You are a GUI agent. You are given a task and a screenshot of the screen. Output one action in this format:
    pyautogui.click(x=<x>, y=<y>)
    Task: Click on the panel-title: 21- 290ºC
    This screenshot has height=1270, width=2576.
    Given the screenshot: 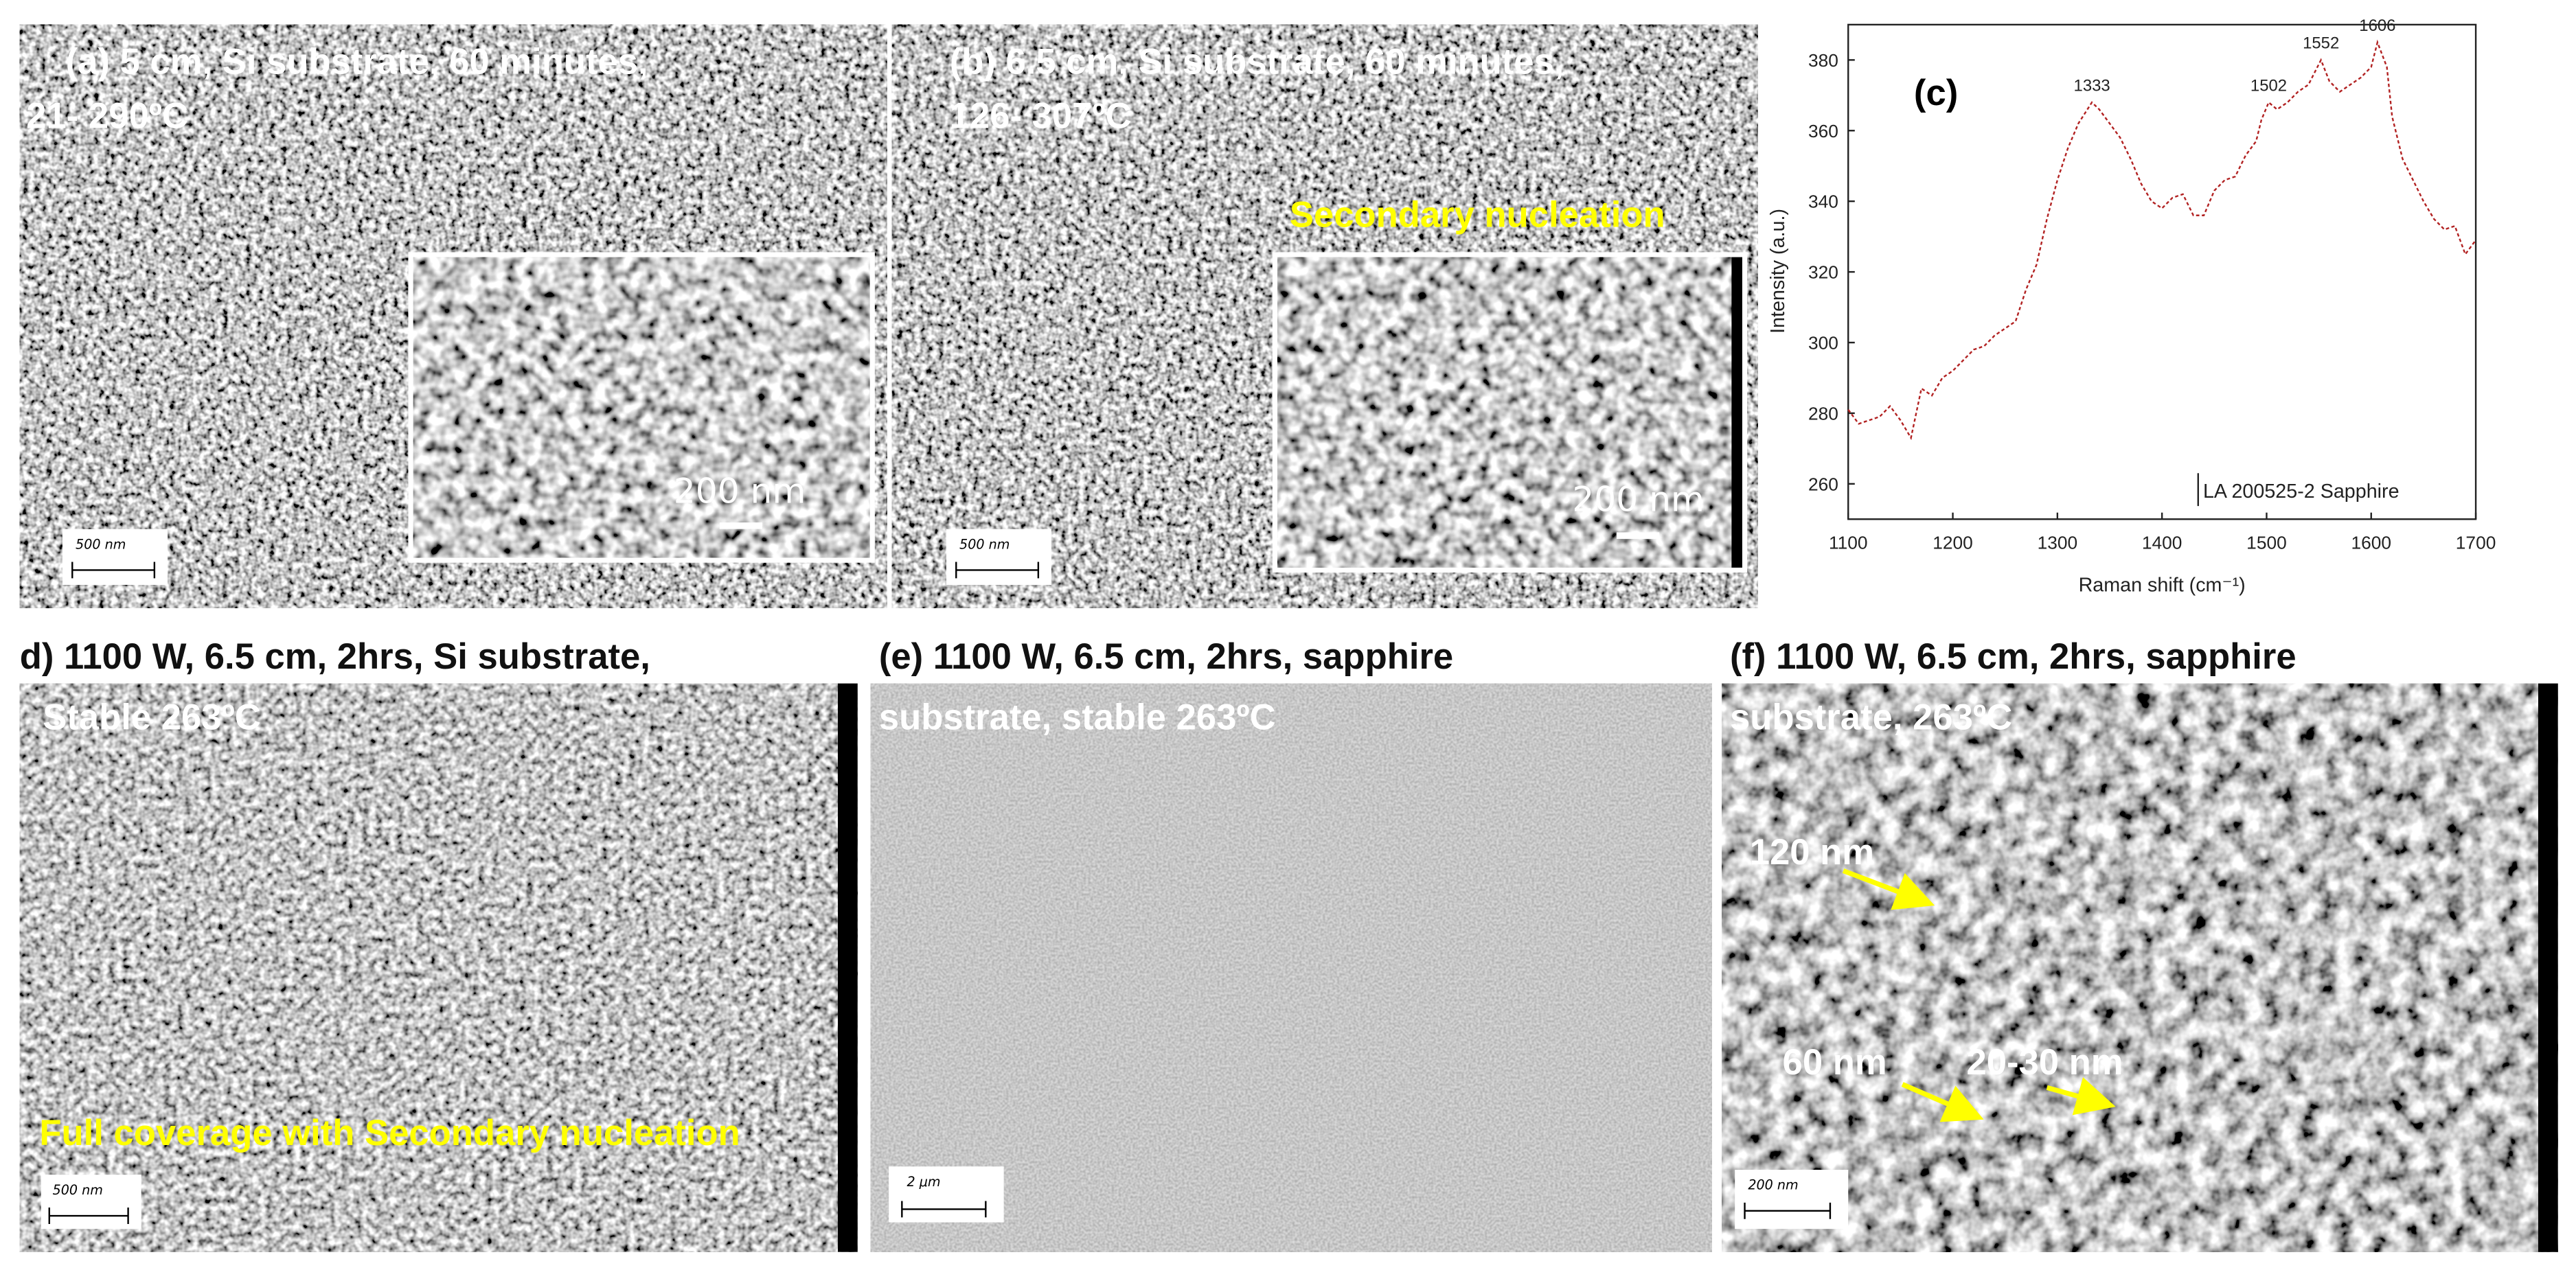 What is the action you would take?
    pyautogui.click(x=107, y=116)
    